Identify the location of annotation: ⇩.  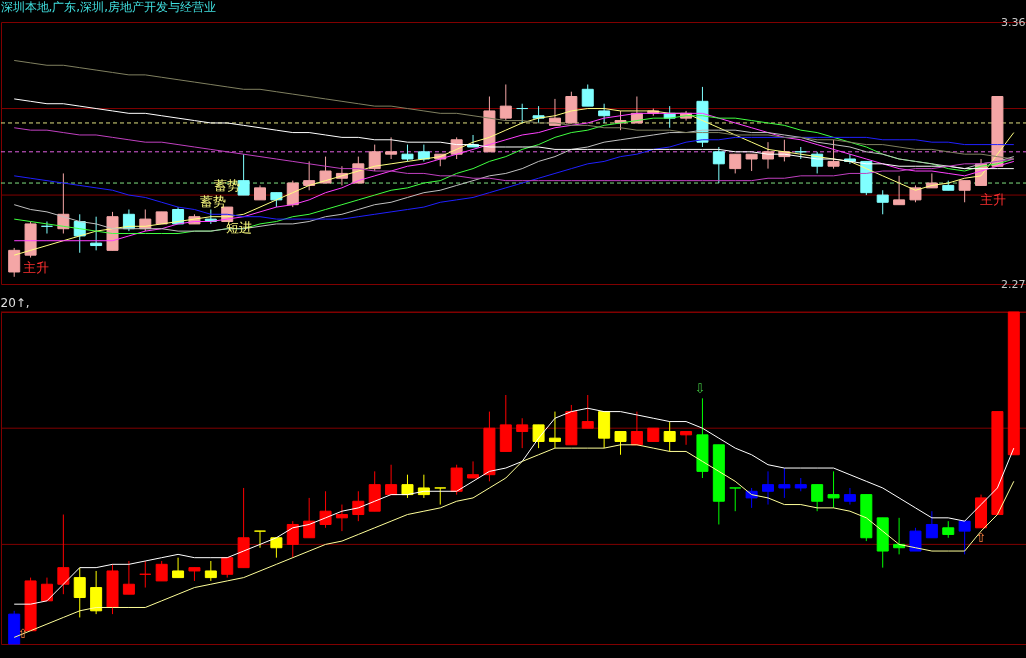
(700, 388).